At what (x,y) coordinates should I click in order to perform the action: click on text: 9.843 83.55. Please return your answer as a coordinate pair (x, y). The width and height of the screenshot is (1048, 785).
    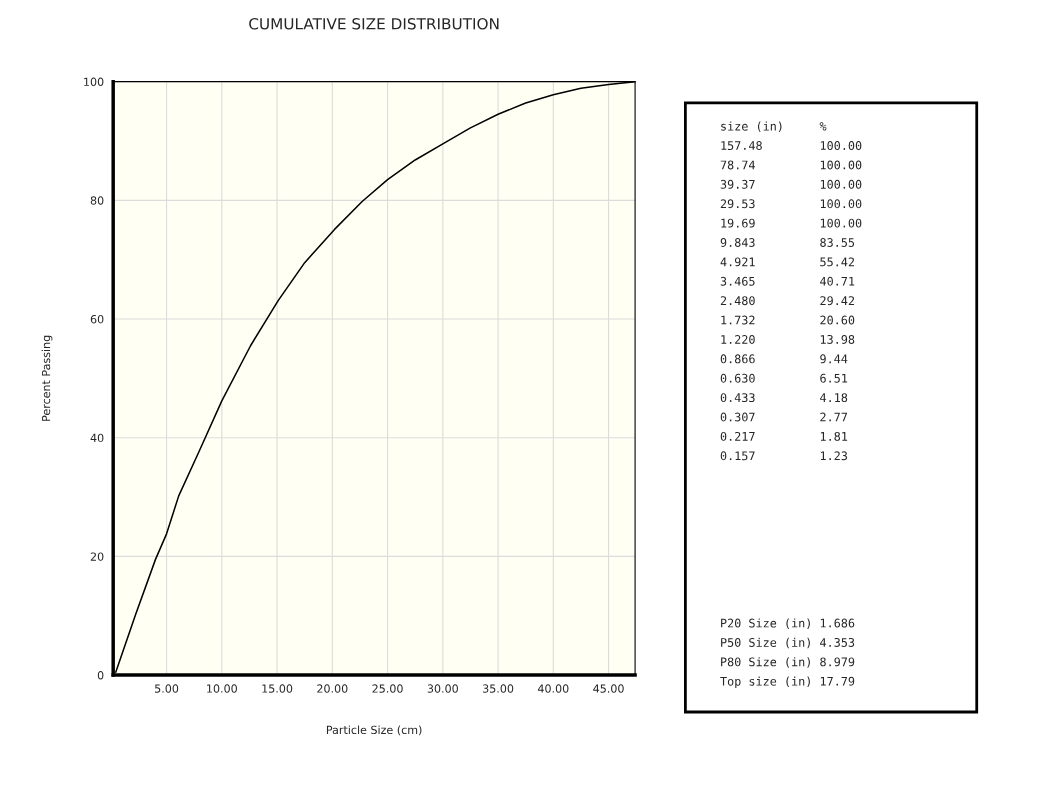
    Looking at the image, I should click on (787, 242).